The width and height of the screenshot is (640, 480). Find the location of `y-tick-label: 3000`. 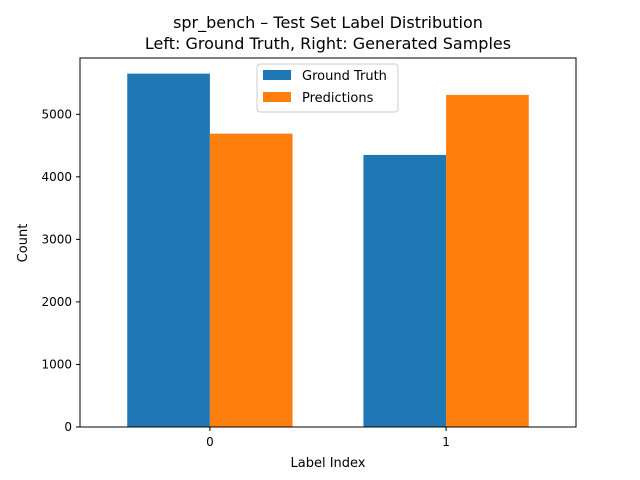

y-tick-label: 3000 is located at coordinates (56, 239).